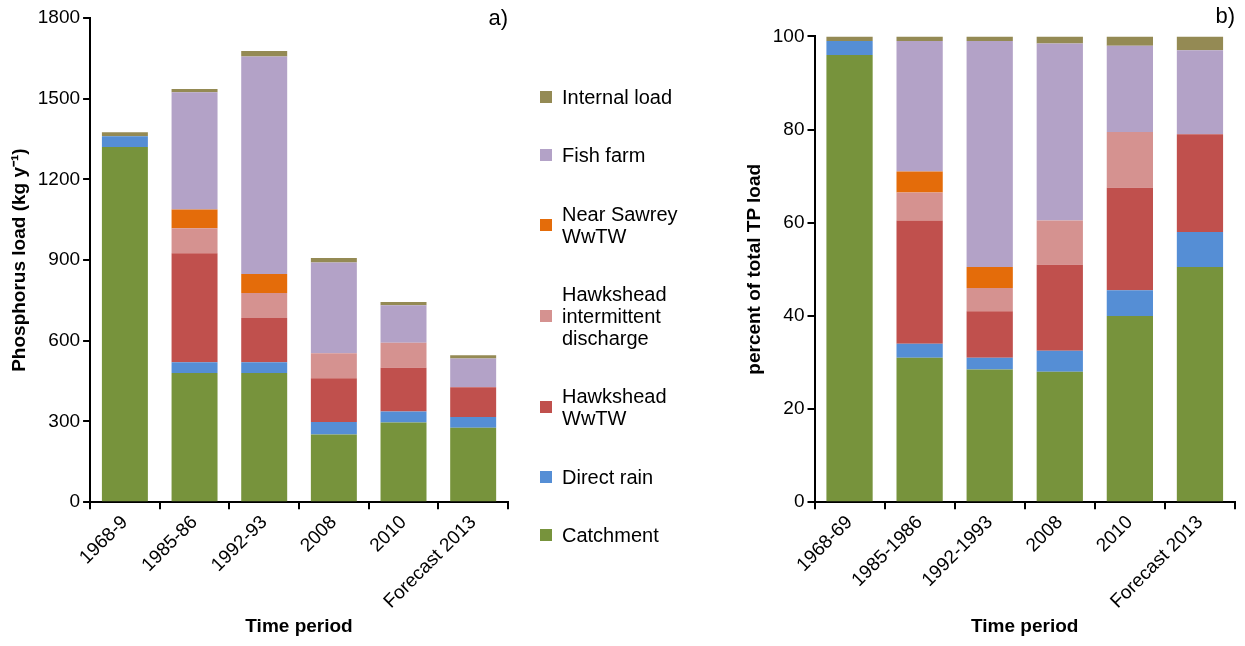  I want to click on y-tick-label: 1200, so click(59, 178).